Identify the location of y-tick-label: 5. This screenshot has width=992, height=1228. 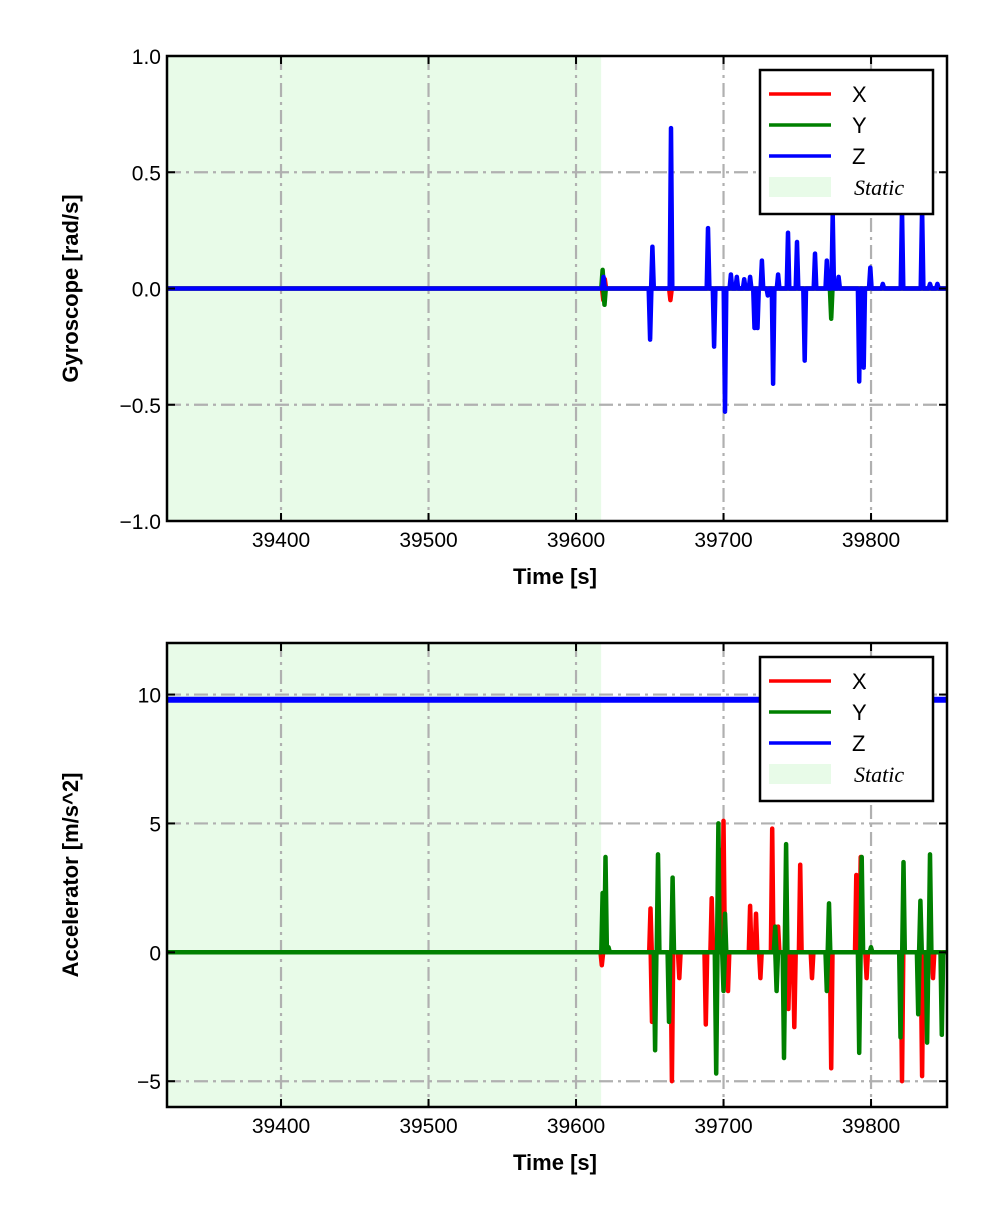
(155, 824).